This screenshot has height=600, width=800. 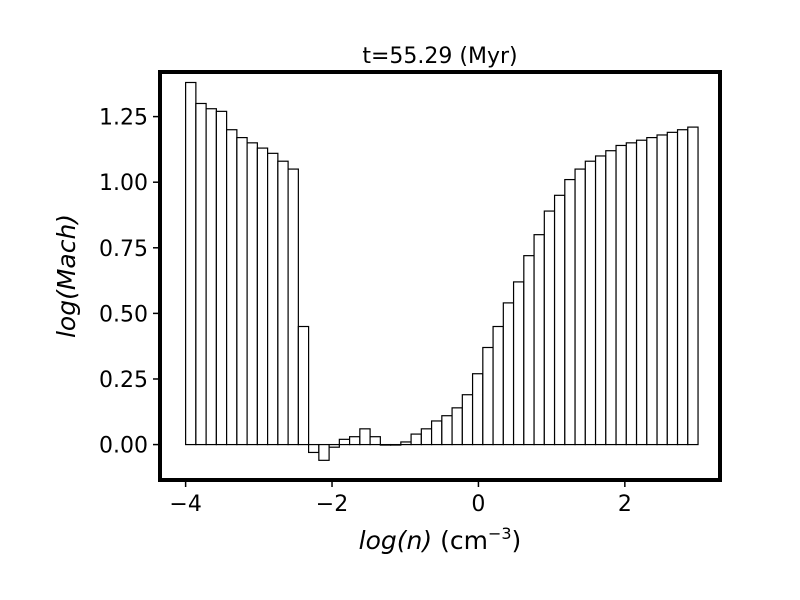 I want to click on y-tick-label: 0.00, so click(x=123, y=446).